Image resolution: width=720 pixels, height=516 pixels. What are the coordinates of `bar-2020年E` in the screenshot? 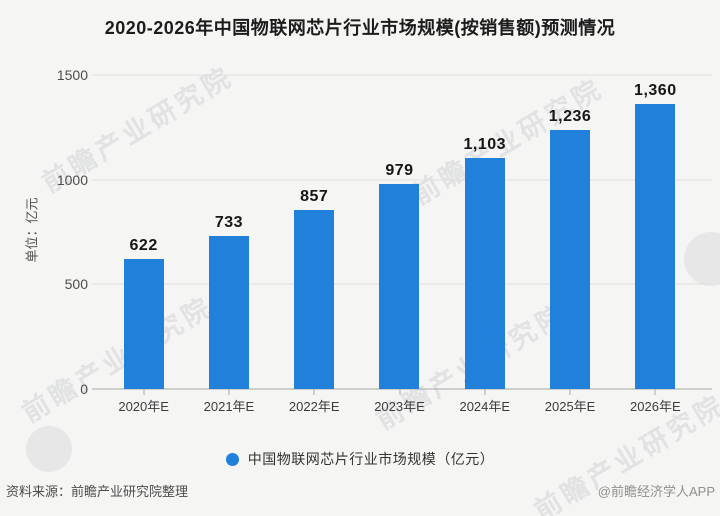 It's located at (143, 323).